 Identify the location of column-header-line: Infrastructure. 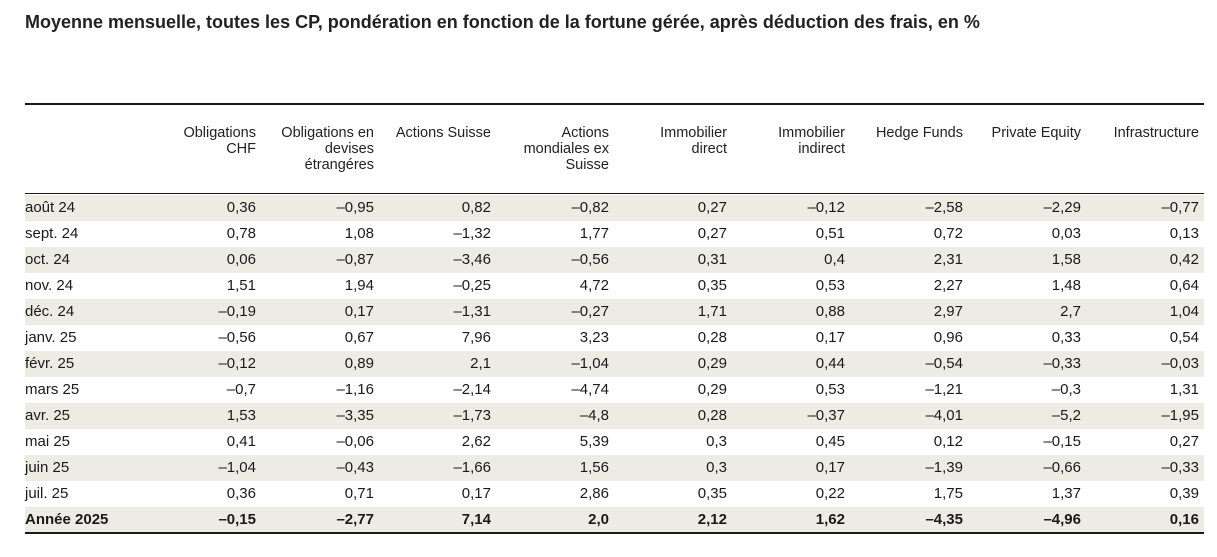
(1156, 133).